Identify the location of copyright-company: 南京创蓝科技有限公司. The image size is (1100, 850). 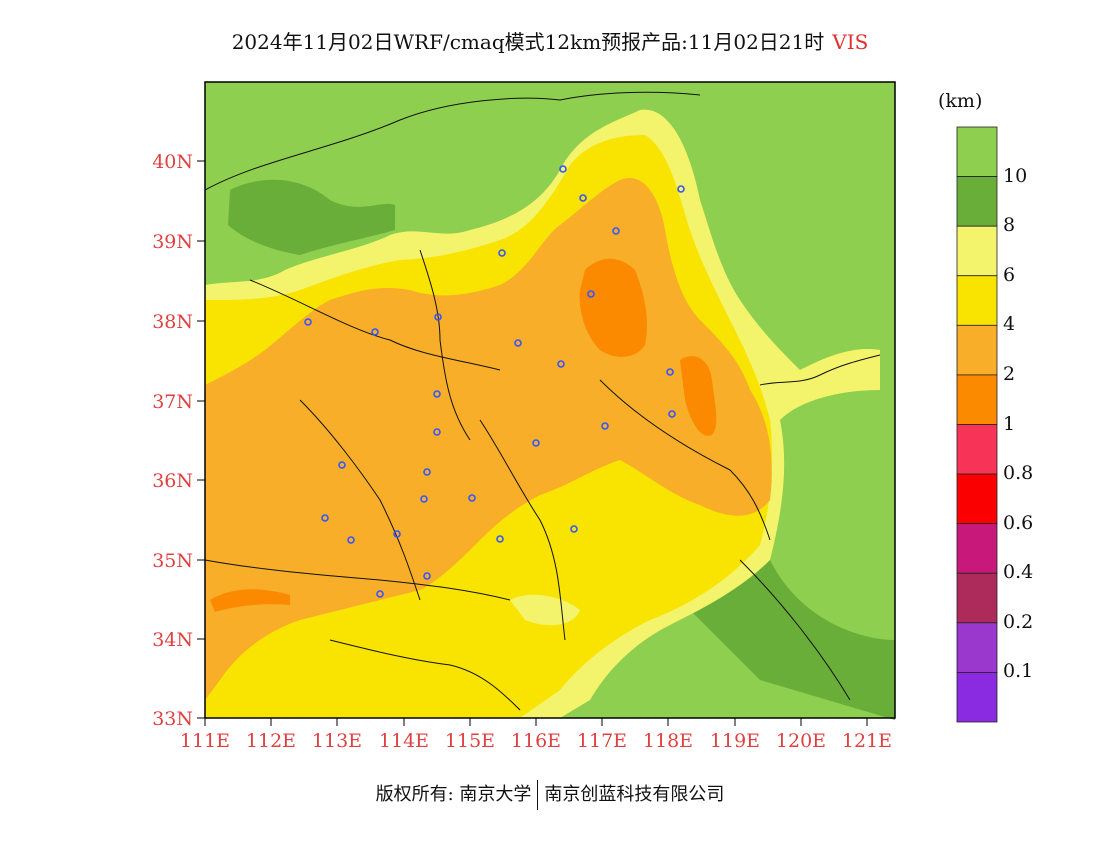
(634, 794).